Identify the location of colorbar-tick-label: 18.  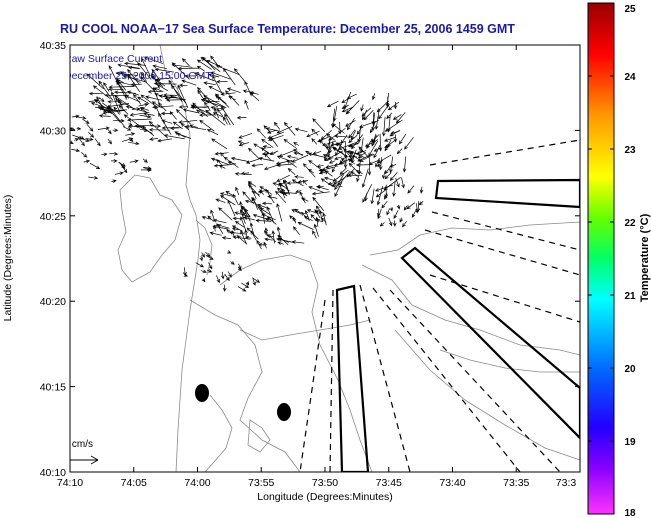
(630, 513).